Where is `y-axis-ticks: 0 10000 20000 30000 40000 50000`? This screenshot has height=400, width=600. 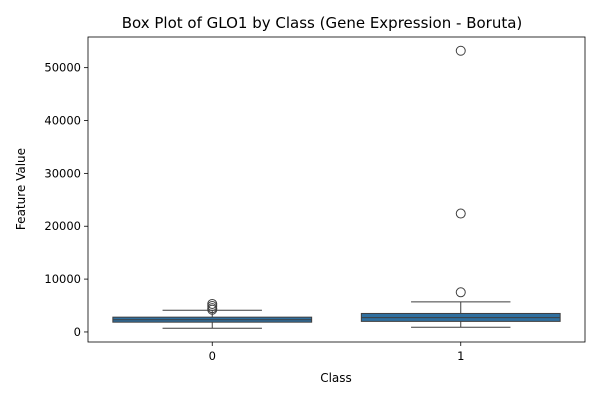 y-axis-ticks: 0 10000 20000 30000 40000 50000 is located at coordinates (66, 200).